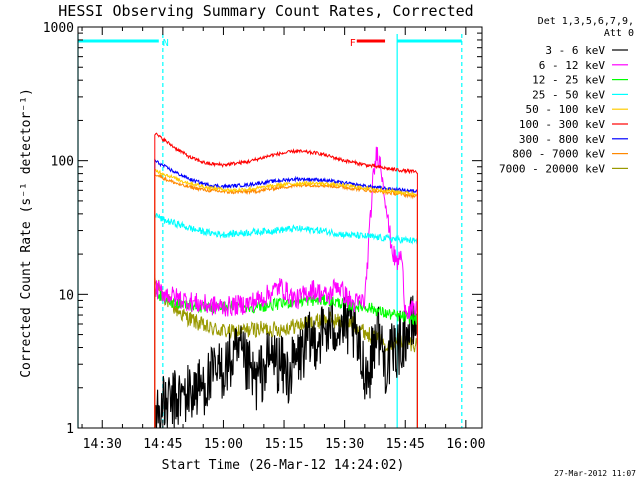 The image size is (640, 480). What do you see at coordinates (58, 28) in the screenshot?
I see `y-tick-label-3: 1000` at bounding box center [58, 28].